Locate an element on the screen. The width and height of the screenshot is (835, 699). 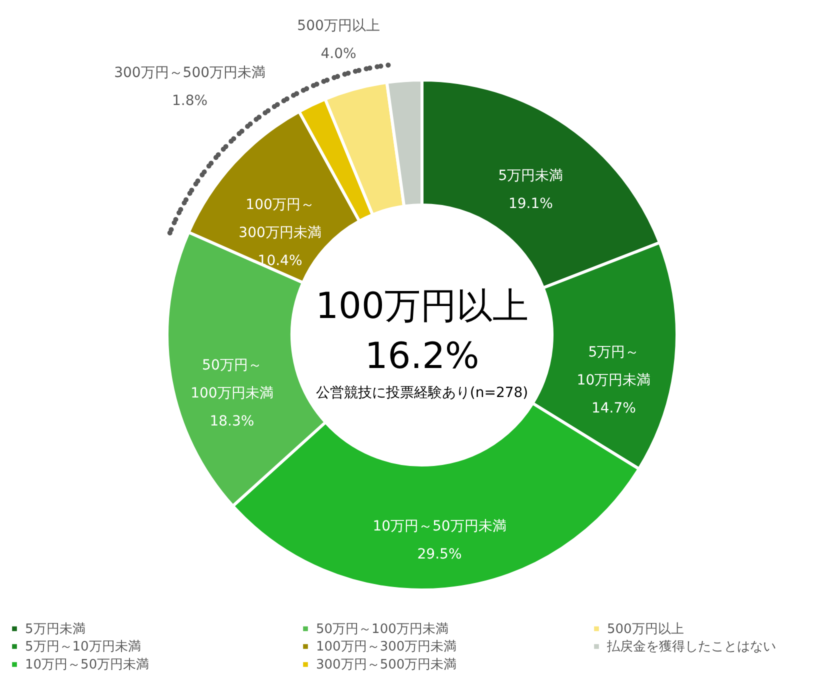
legend-label: 100万円～300万円未満 is located at coordinates (386, 647).